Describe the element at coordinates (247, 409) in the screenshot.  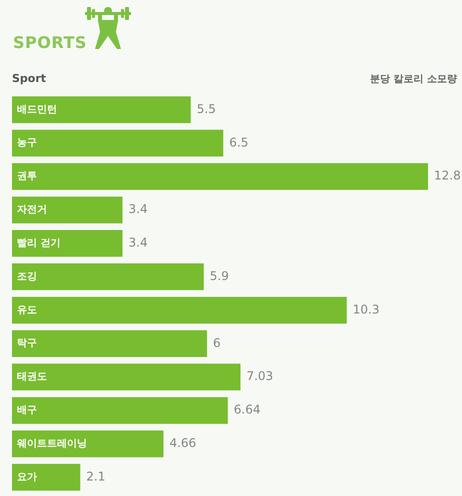
I see `data-label: 6.64` at that location.